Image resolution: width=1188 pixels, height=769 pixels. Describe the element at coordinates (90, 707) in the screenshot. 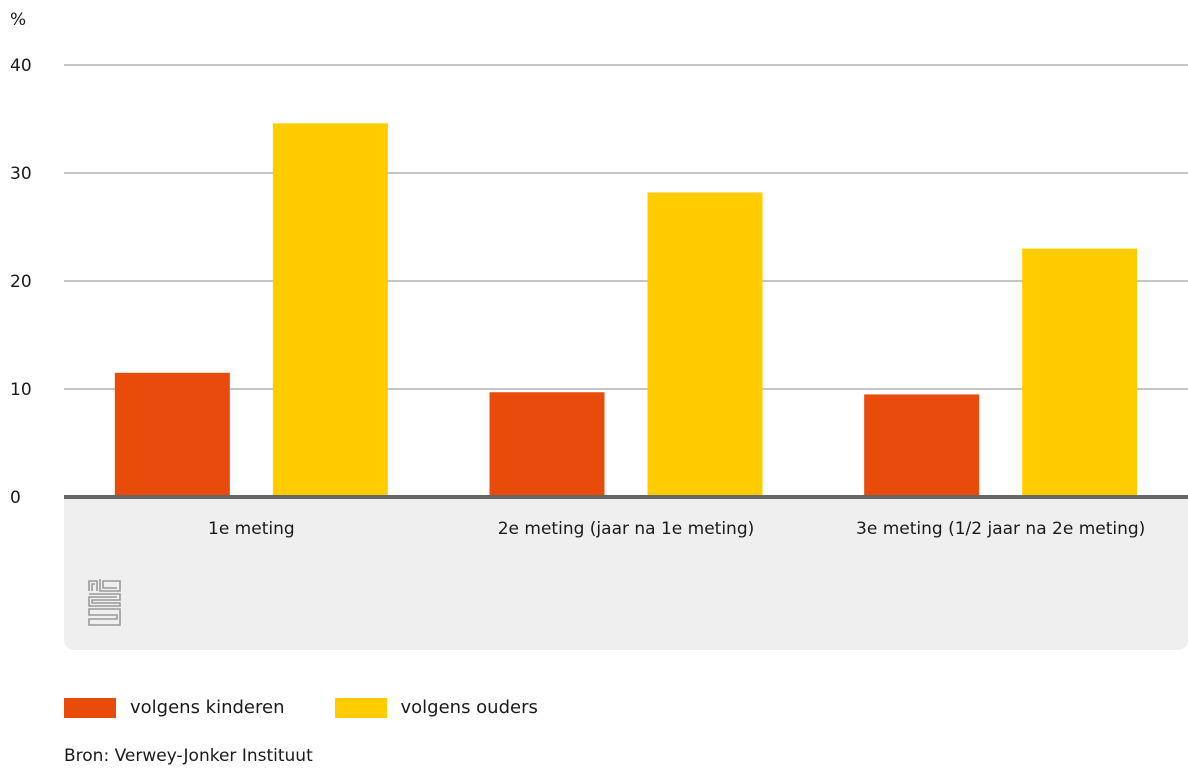

I see `legend-swatch-kinderen` at that location.